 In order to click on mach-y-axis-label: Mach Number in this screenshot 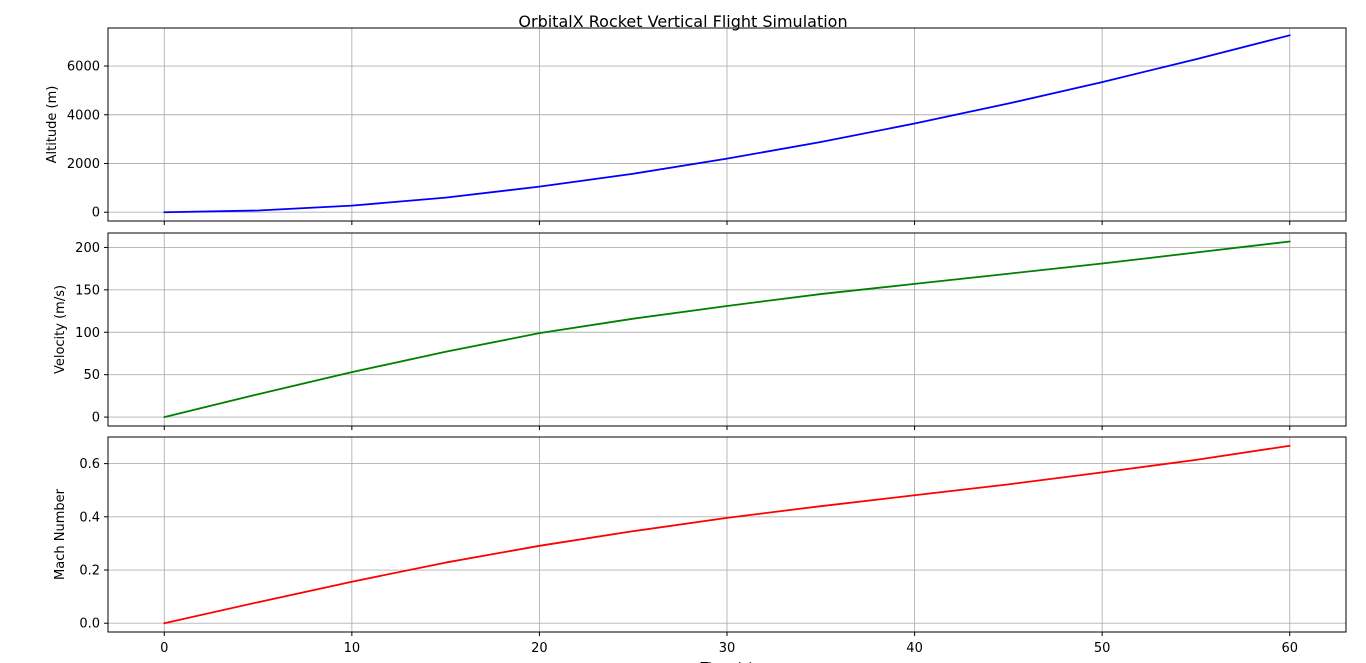, I will do `click(60, 534)`.